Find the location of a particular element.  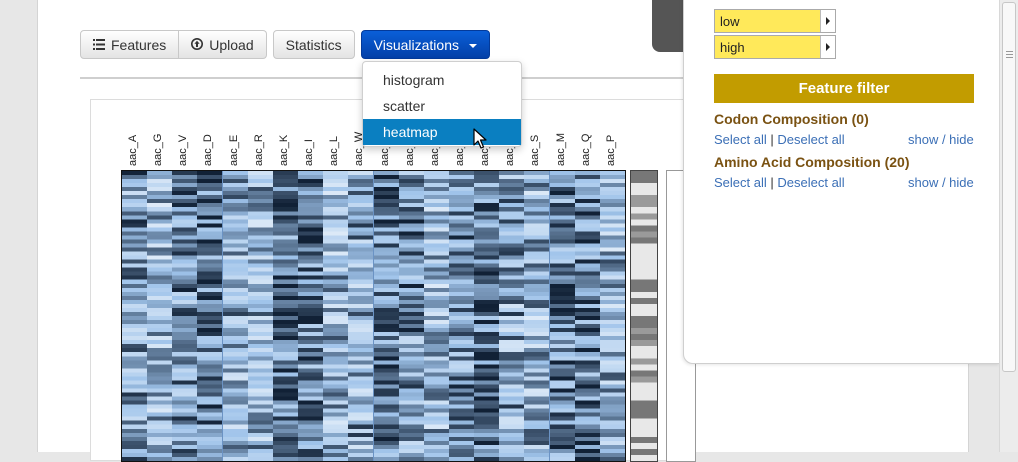

group-links-amino-acid: Select all | Deselect all is located at coordinates (779, 182).